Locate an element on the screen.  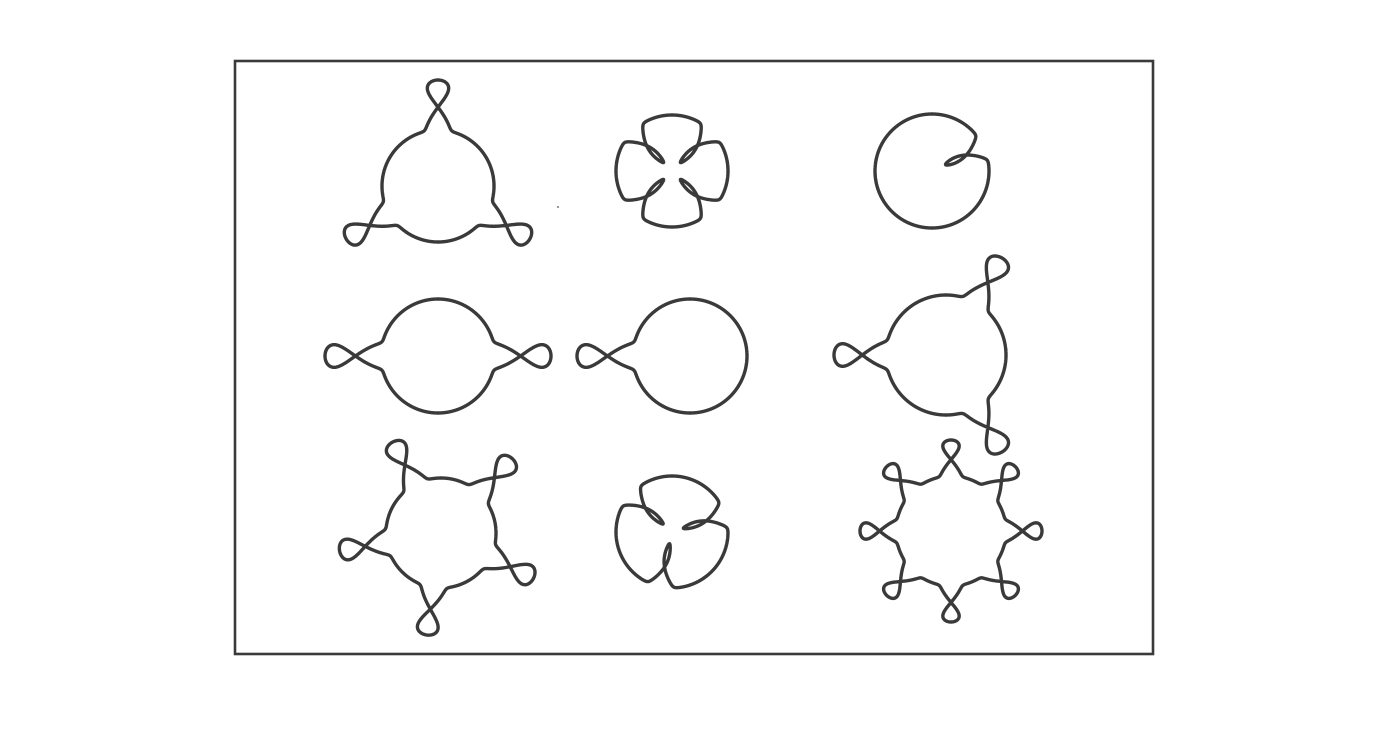
curve-eight-outer-loops is located at coordinates (951, 531).